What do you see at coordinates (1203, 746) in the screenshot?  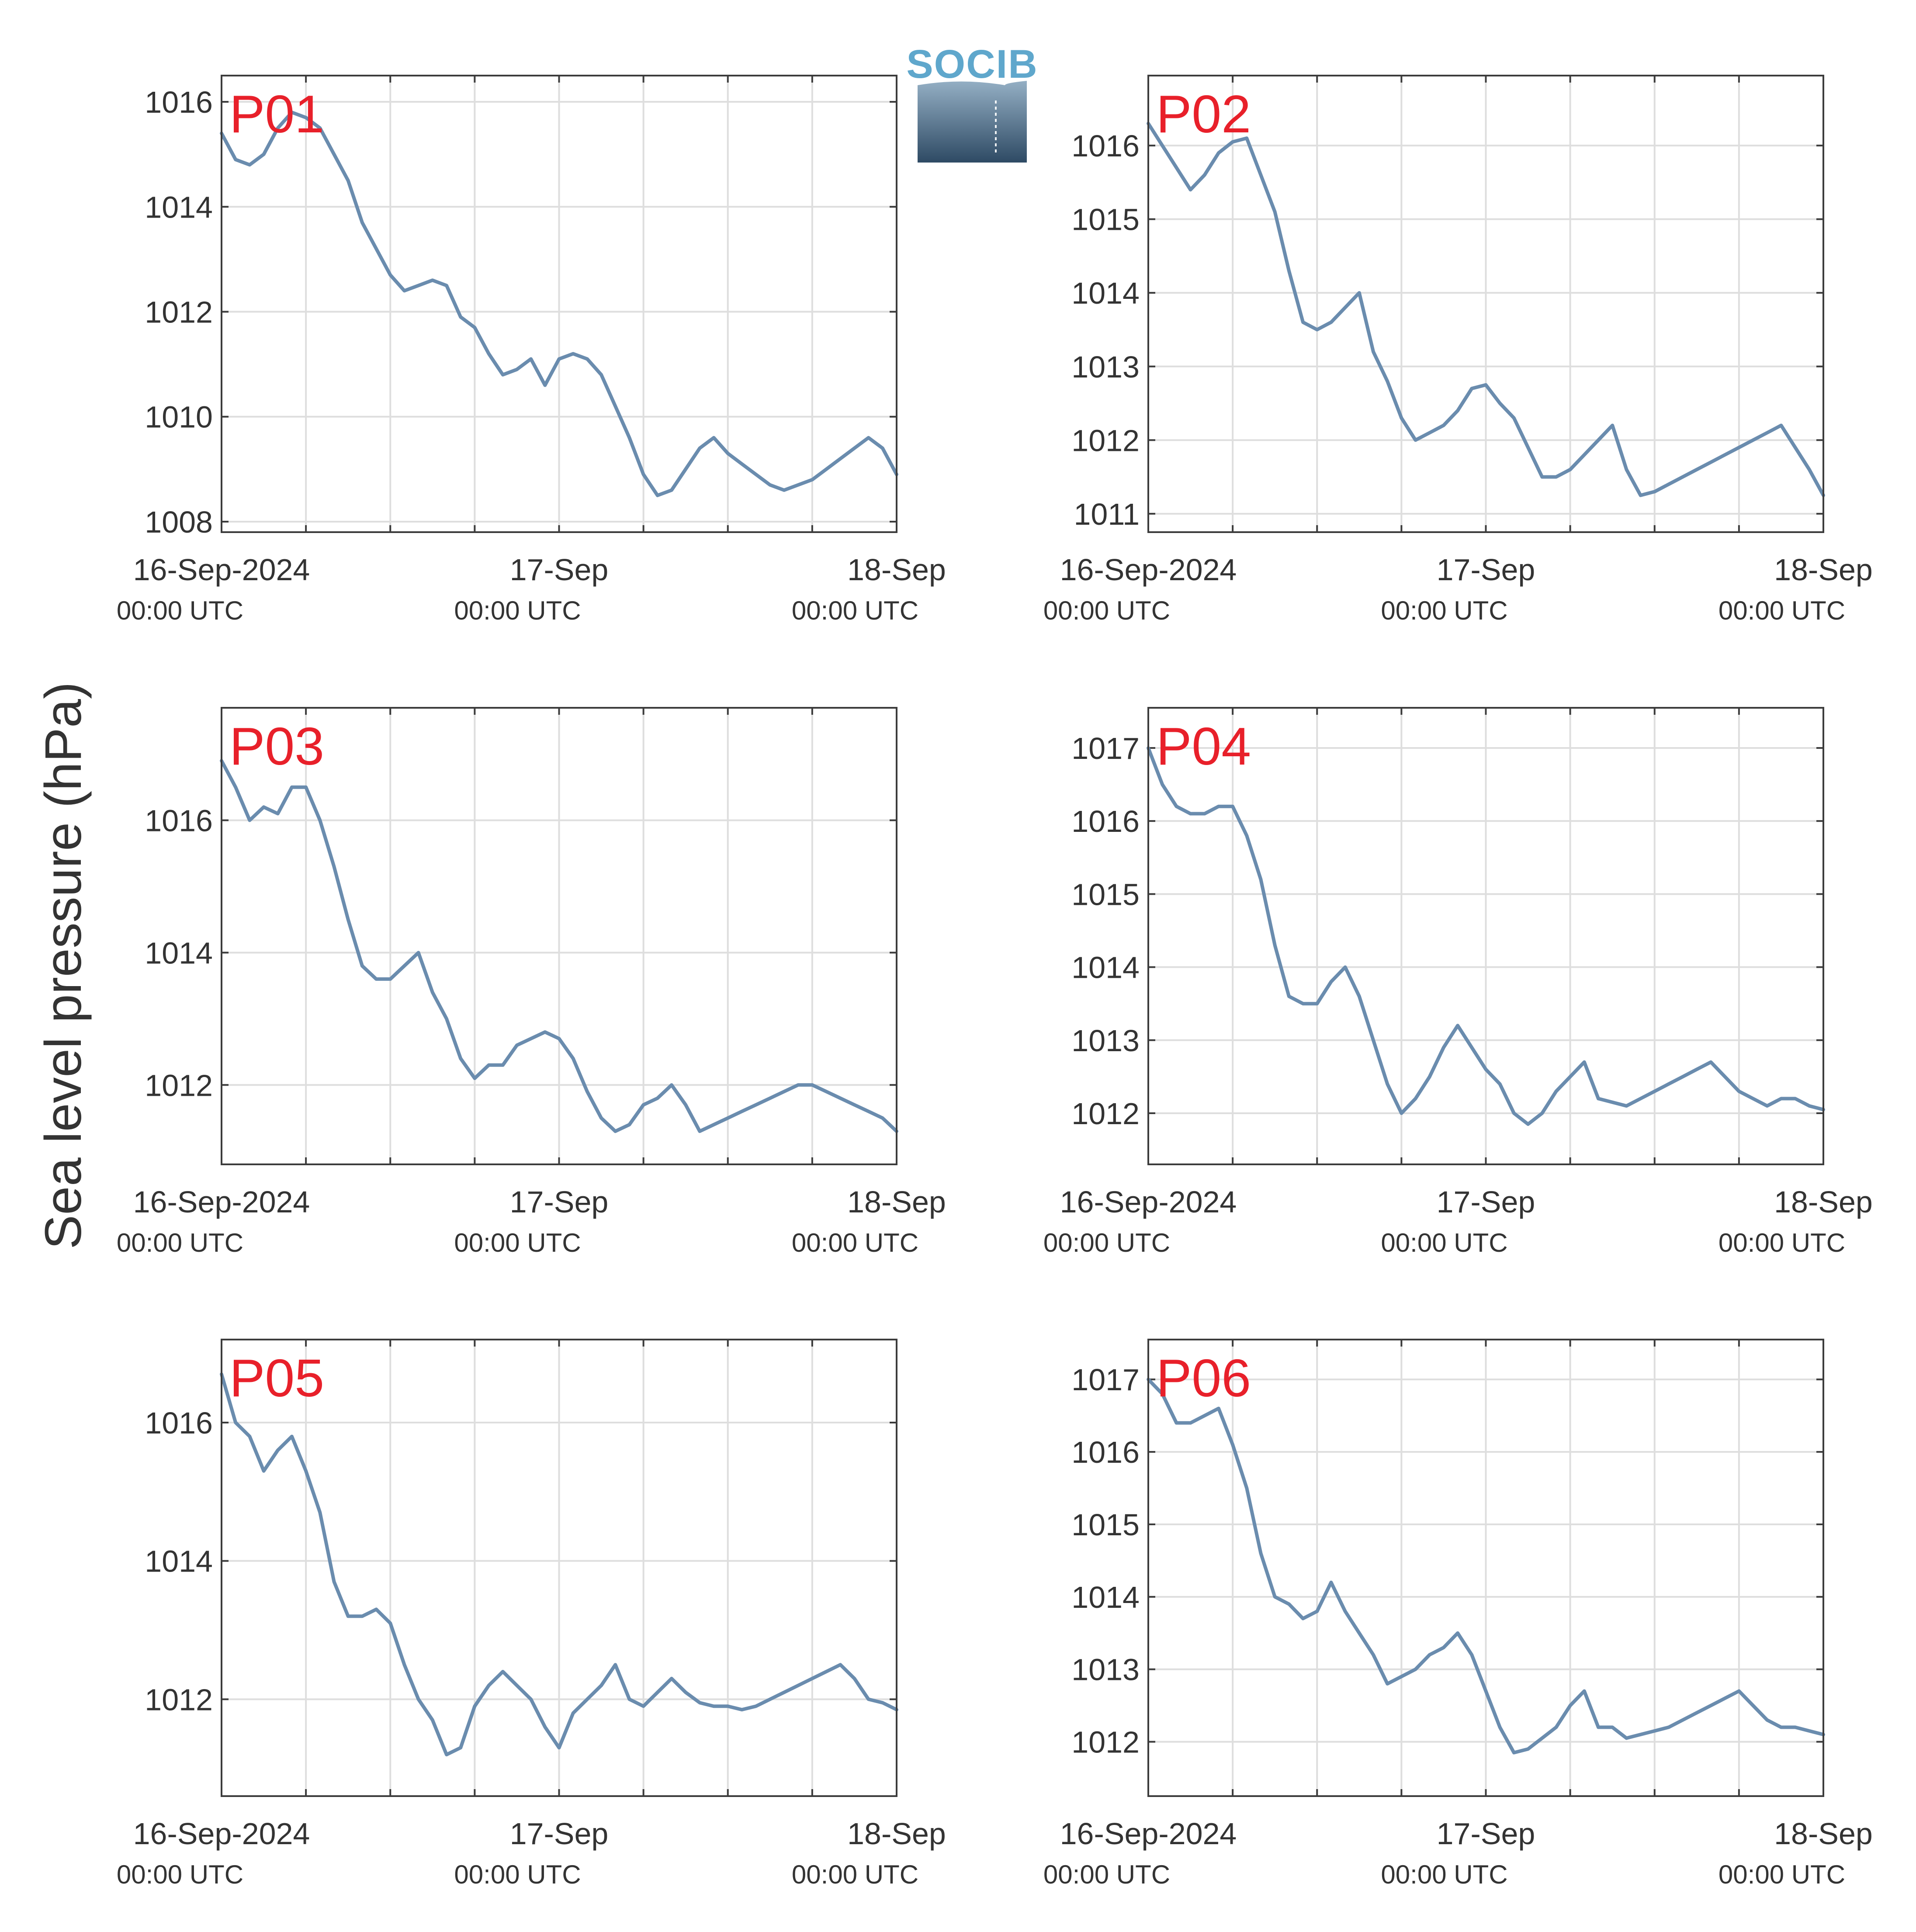 I see `panel-label: P04` at bounding box center [1203, 746].